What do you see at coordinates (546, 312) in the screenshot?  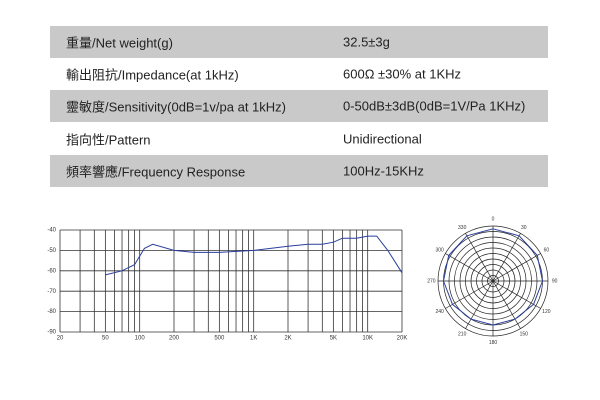 I see `angle-label: 120` at bounding box center [546, 312].